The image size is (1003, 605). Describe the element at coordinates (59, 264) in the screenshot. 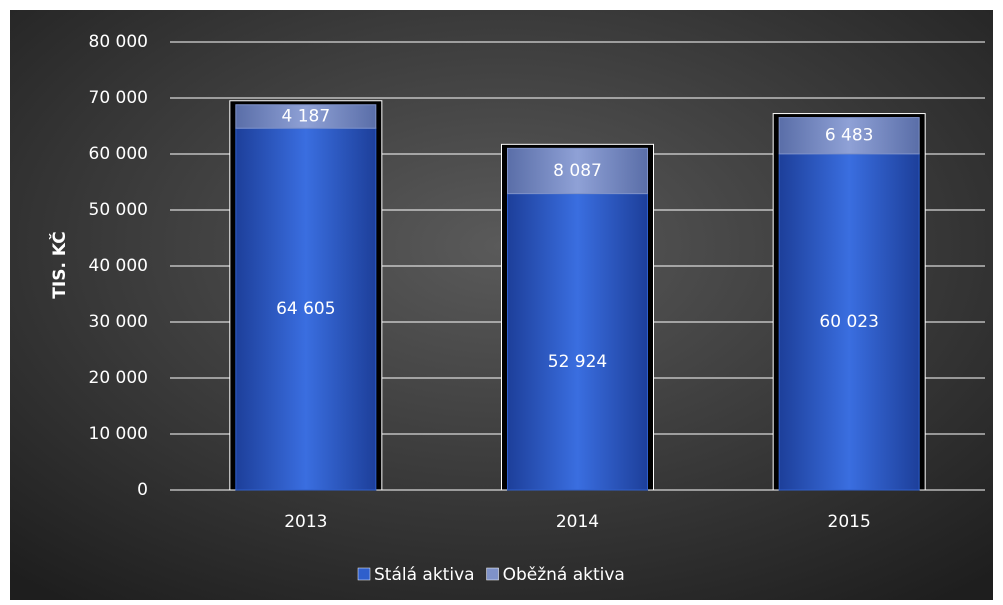

I see `y-axis-label: TIS. KČ` at that location.